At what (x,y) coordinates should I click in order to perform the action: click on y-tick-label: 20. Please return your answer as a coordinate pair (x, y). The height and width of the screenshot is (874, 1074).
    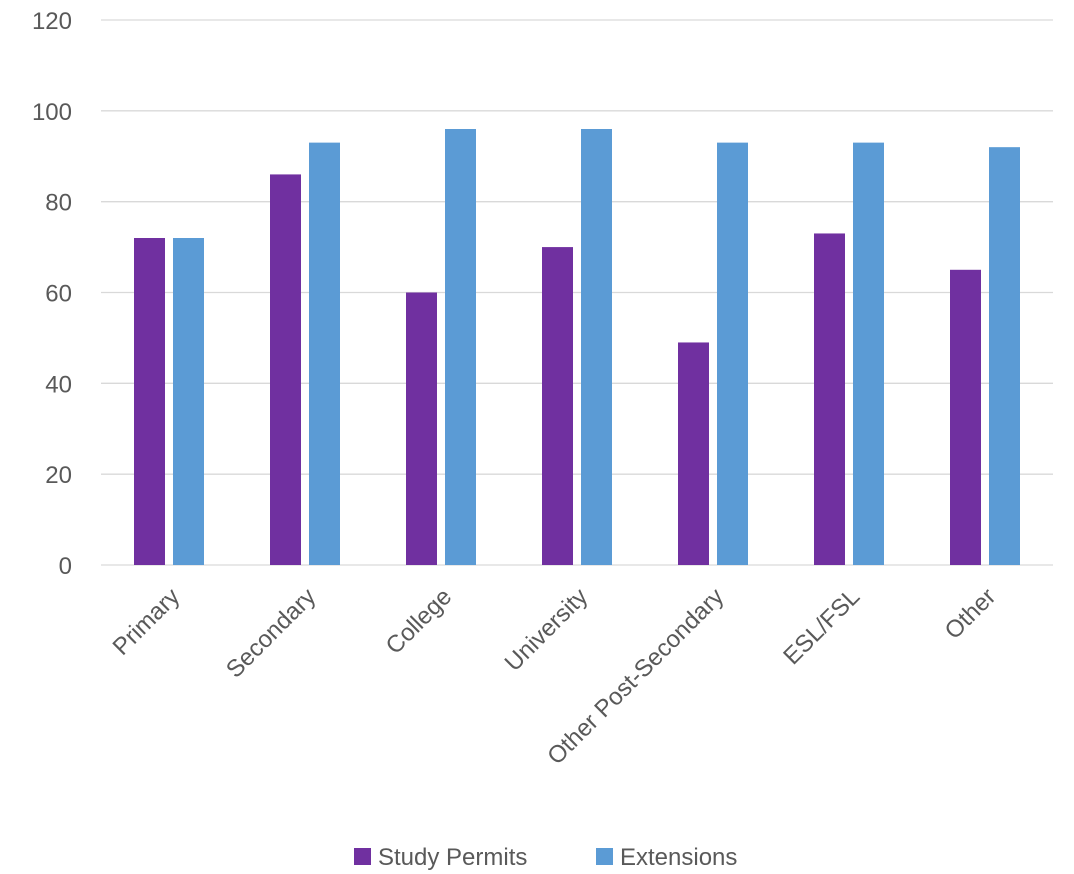
    Looking at the image, I should click on (58, 475).